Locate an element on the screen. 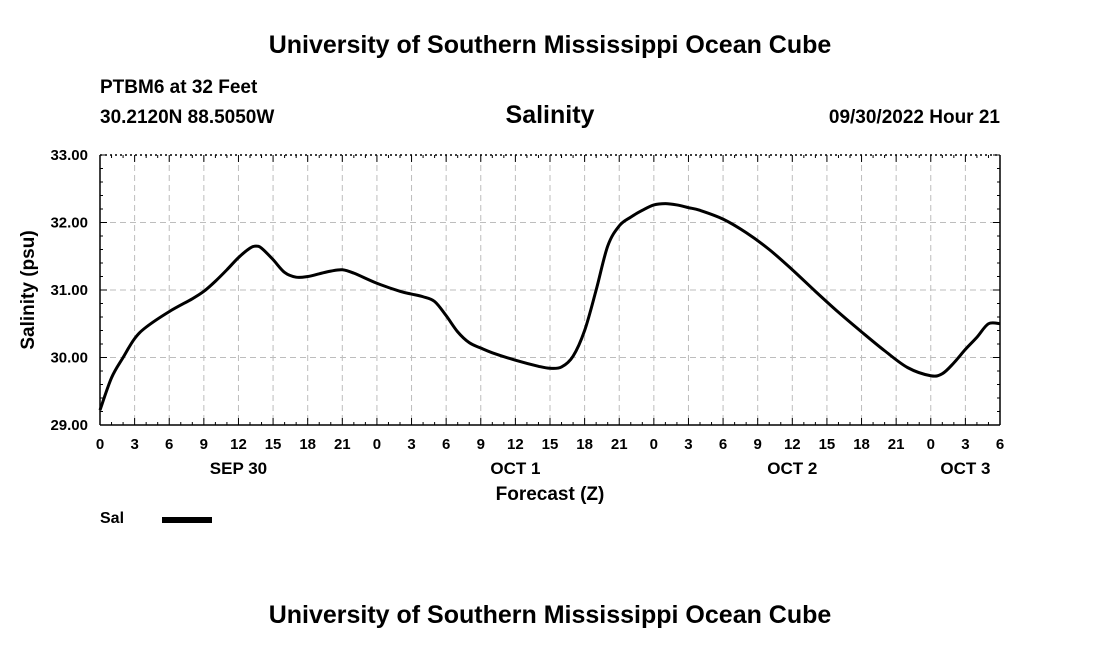 Image resolution: width=1100 pixels, height=650 pixels. date-label: OCT 1 is located at coordinates (515, 468).